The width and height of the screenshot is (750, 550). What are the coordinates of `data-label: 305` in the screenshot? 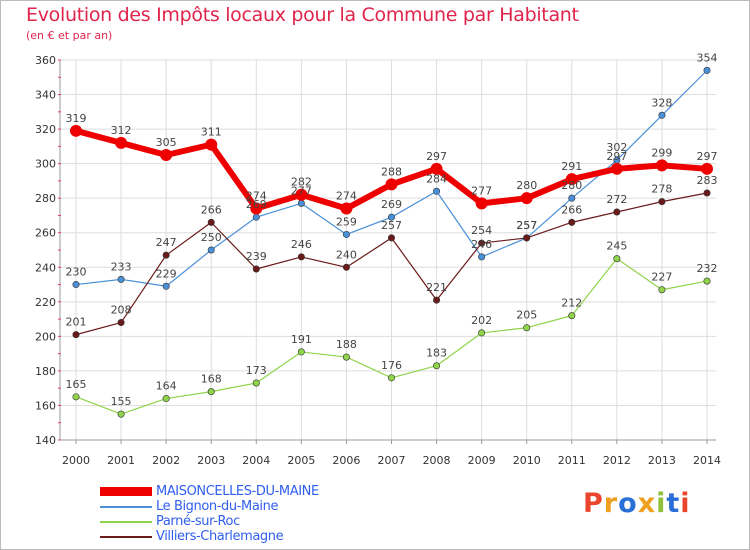 It's located at (166, 142).